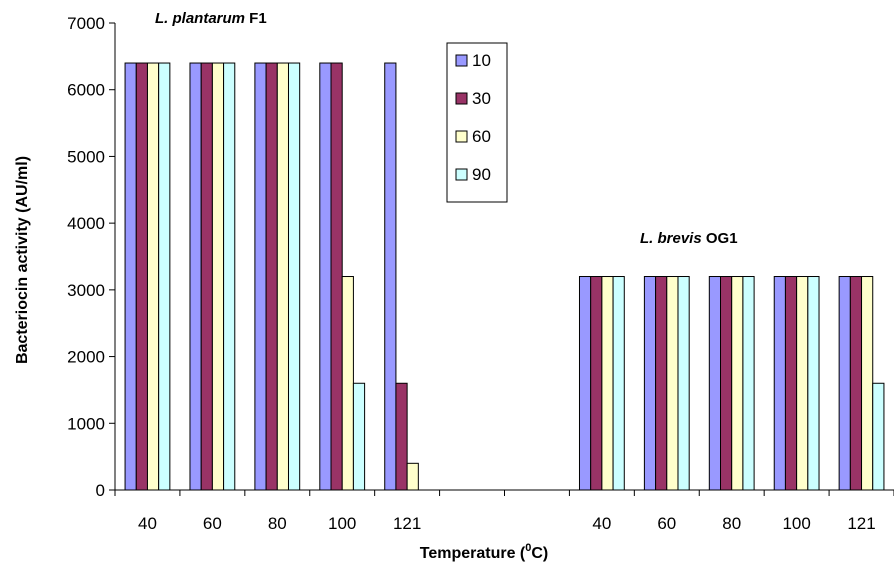  What do you see at coordinates (86, 290) in the screenshot?
I see `y-tick-label: 3000` at bounding box center [86, 290].